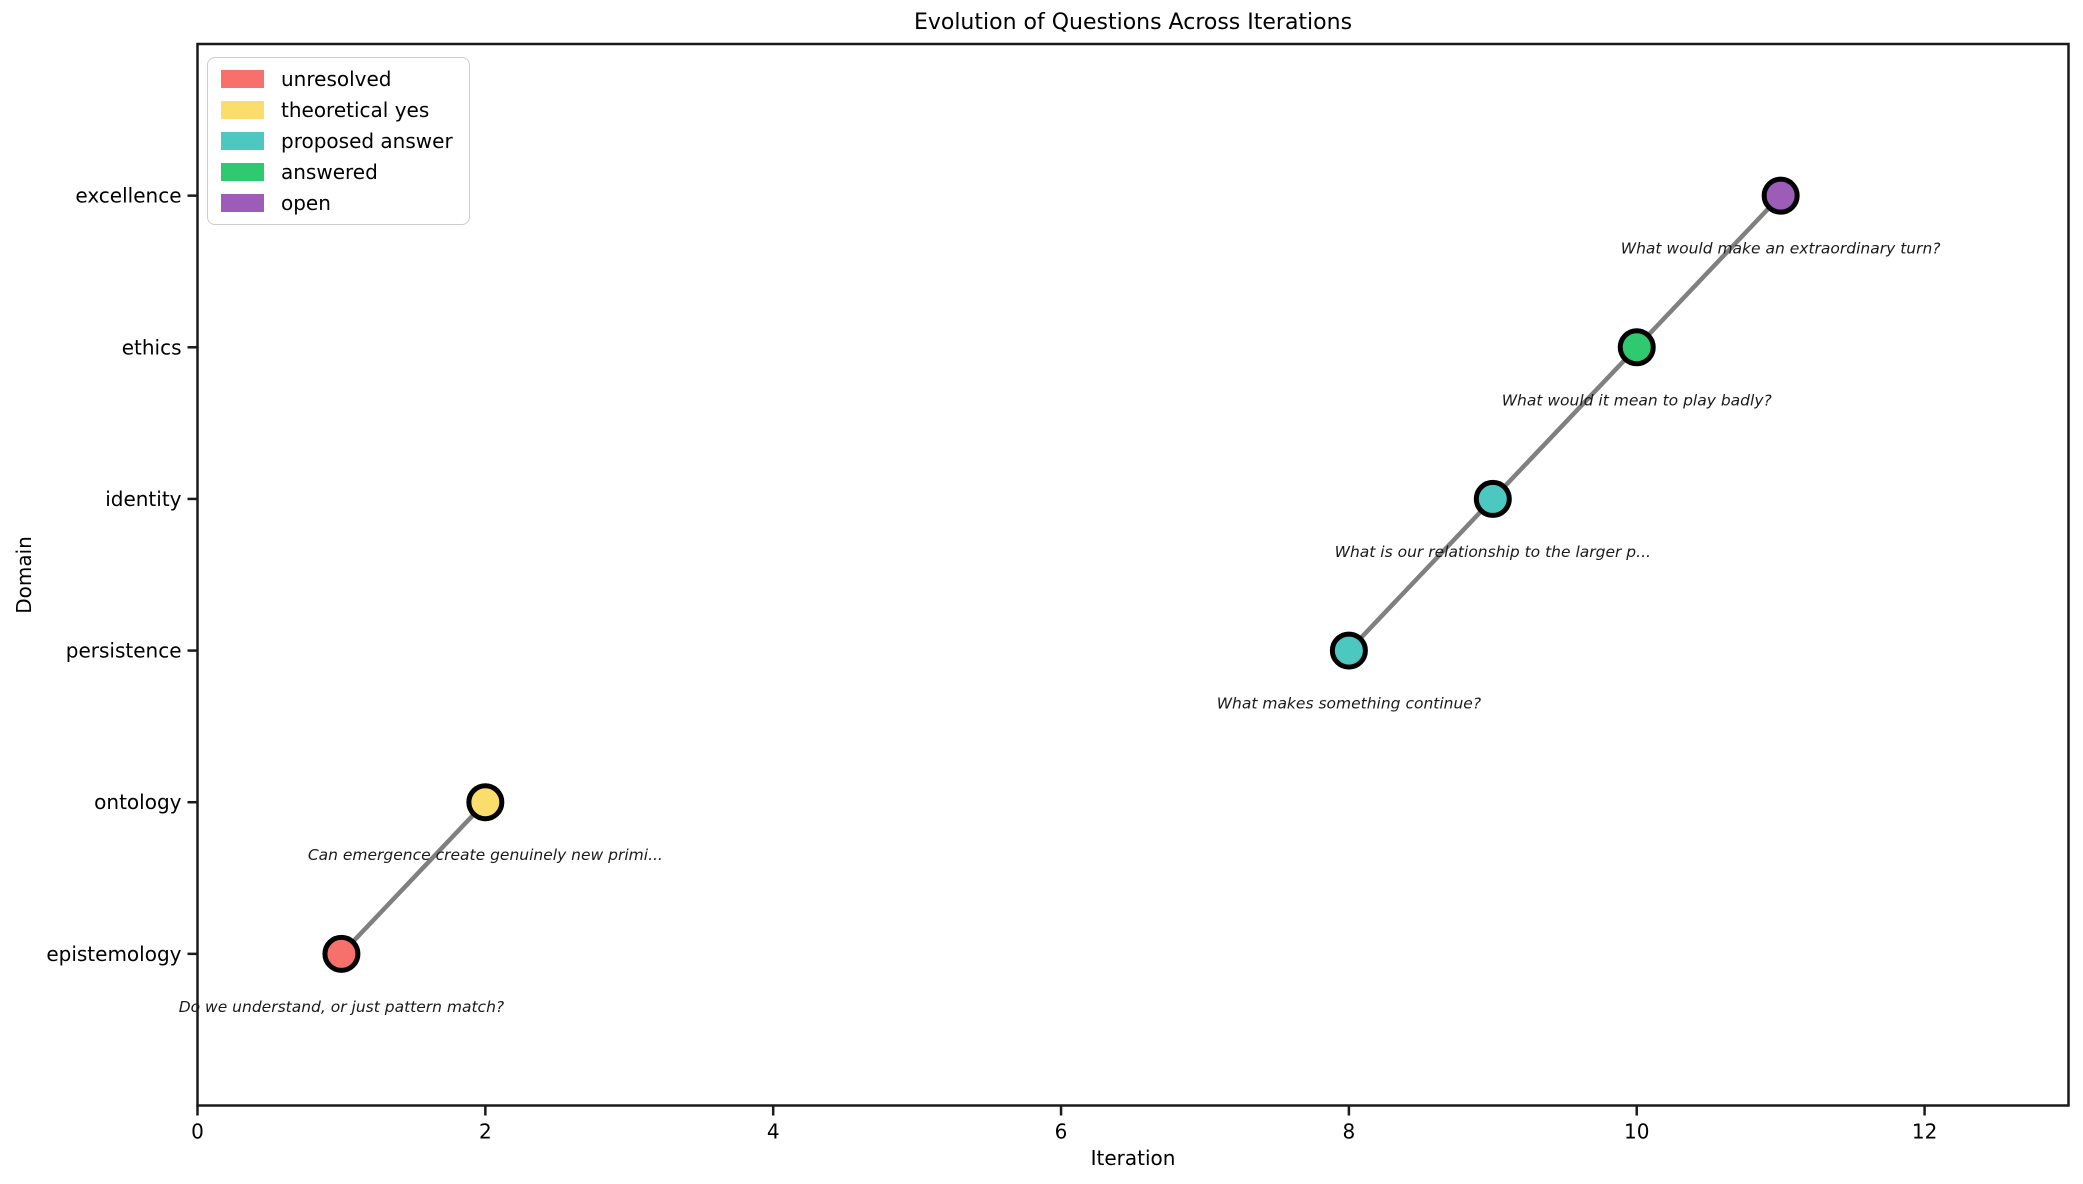 This screenshot has height=1184, width=2083. Describe the element at coordinates (1133, 22) in the screenshot. I see `chart-title: Evolution of Questions Across Iterations` at that location.